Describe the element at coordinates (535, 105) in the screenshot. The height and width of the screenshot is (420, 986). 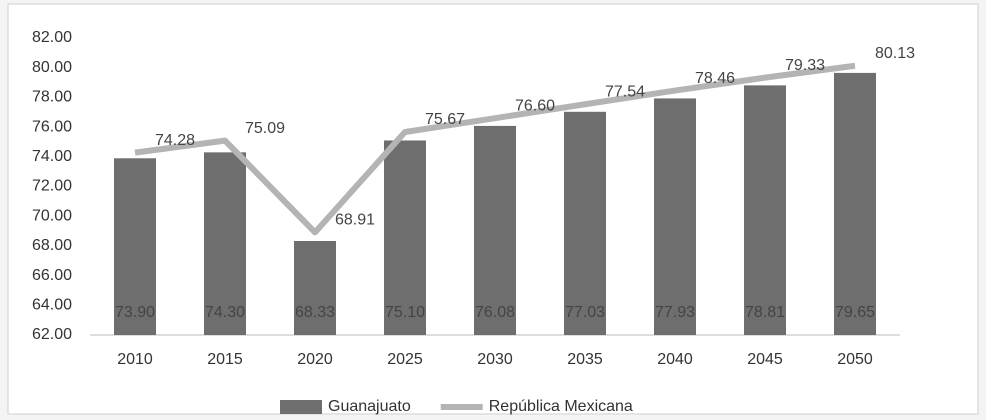
I see `line-value-label: 76.60` at that location.